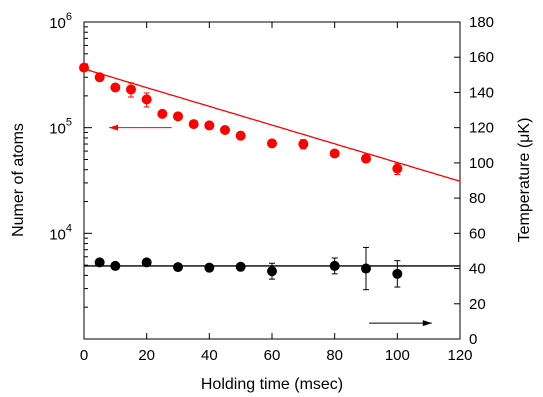 The height and width of the screenshot is (397, 543). I want to click on y-right-tick-label: 80, so click(477, 198).